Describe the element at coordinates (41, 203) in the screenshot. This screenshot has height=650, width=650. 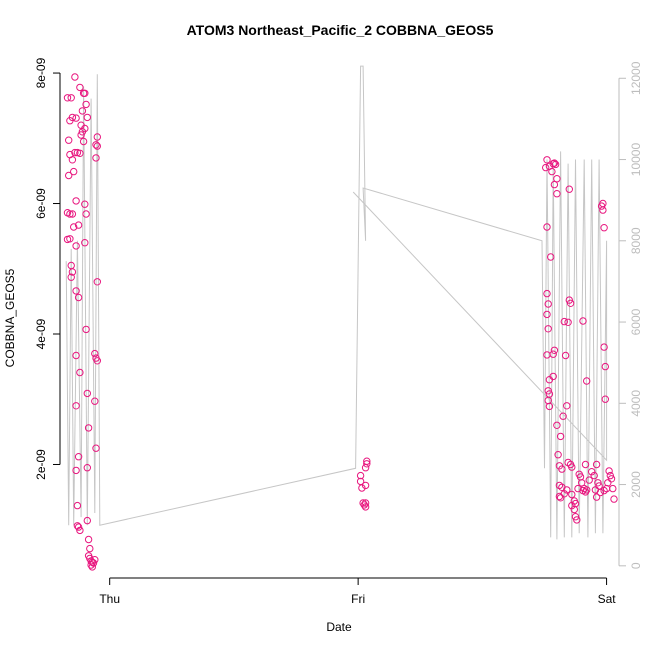
I see `left-tick-label: 6e-09` at that location.